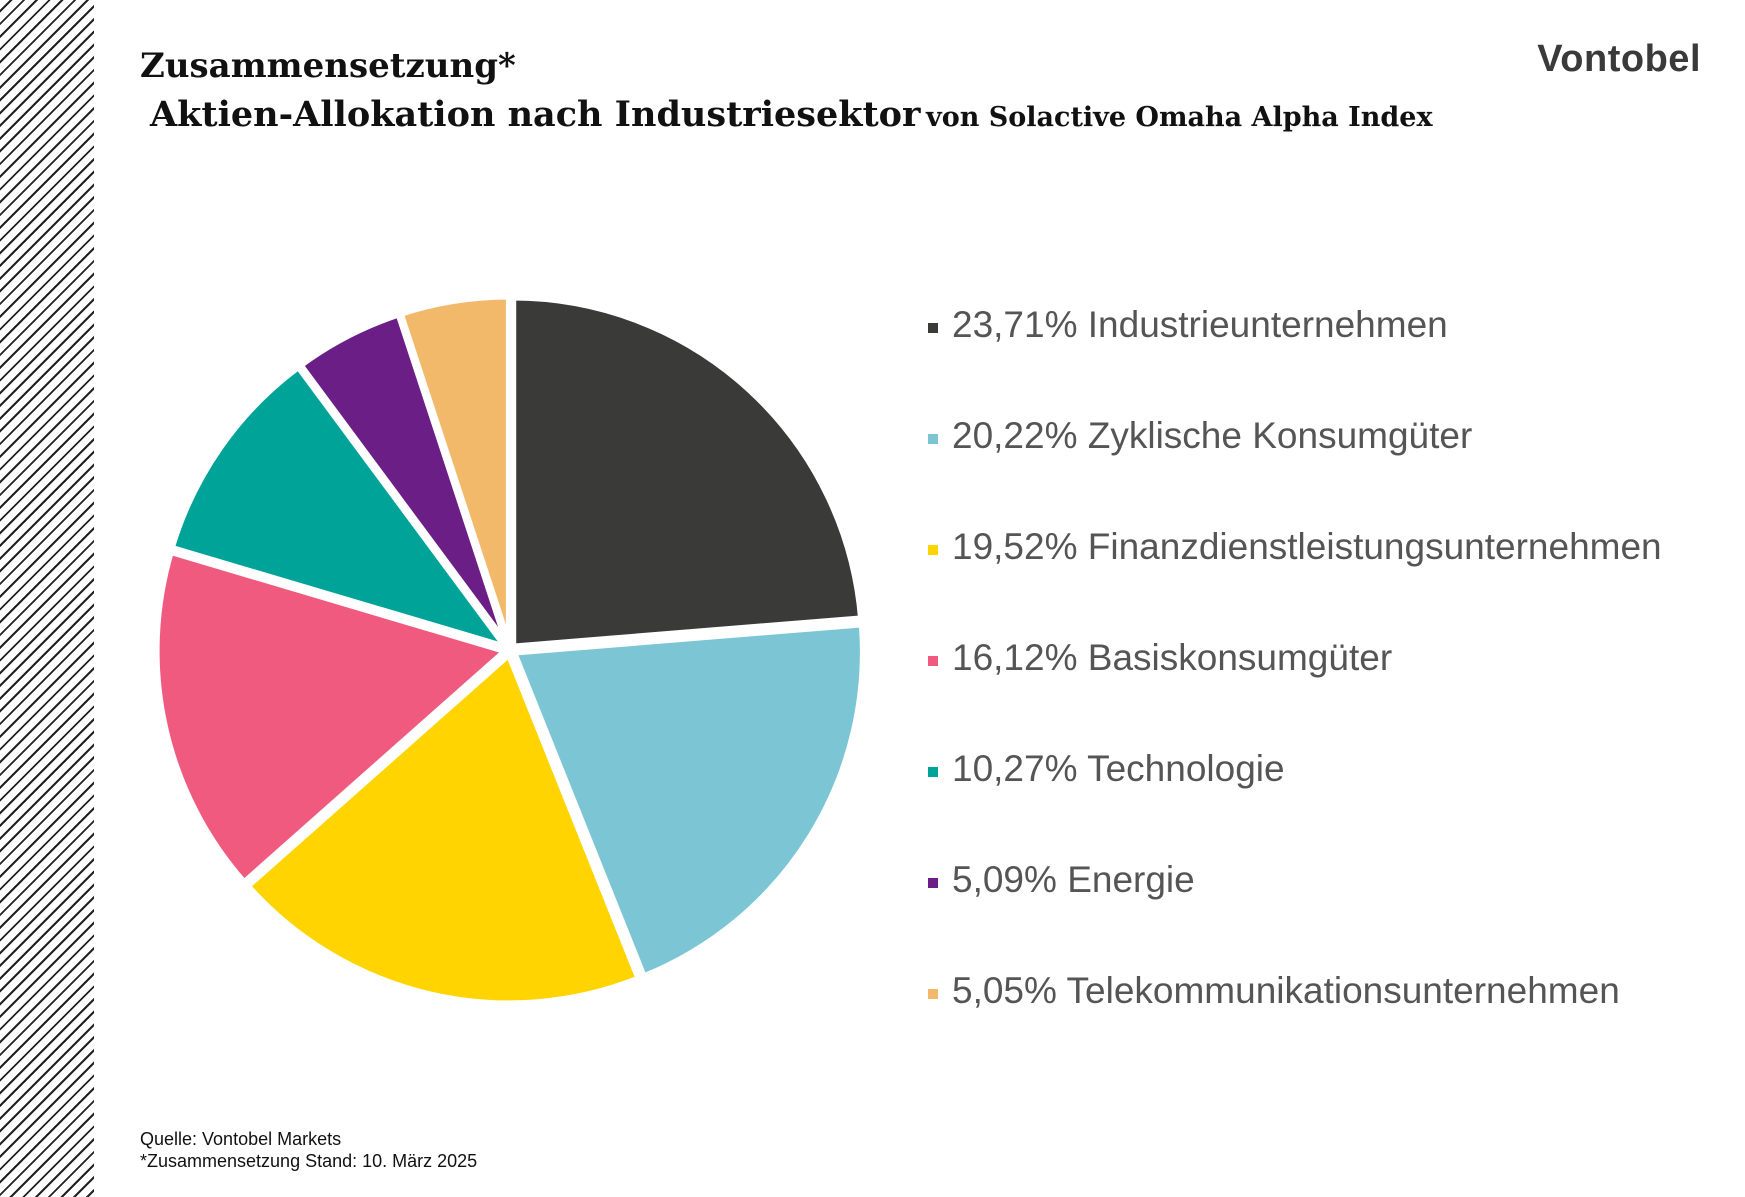 The height and width of the screenshot is (1197, 1745). What do you see at coordinates (535, 114) in the screenshot?
I see `chart-subtitle-main: Aktien-Allokation nach Industriesektor` at bounding box center [535, 114].